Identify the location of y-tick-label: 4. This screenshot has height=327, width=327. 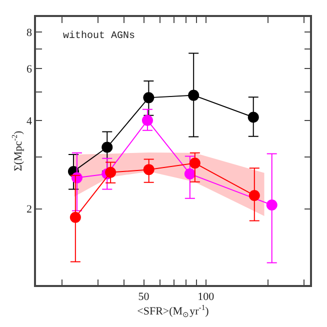
(29, 121).